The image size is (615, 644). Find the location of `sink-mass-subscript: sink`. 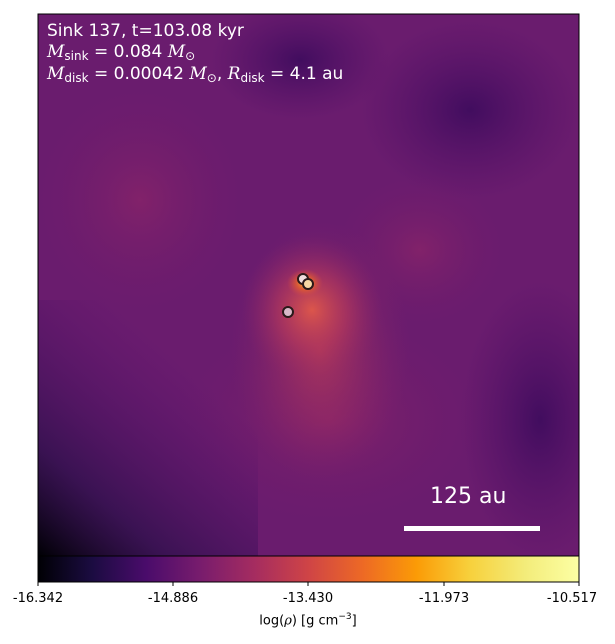

sink-mass-subscript: sink is located at coordinates (76, 56).